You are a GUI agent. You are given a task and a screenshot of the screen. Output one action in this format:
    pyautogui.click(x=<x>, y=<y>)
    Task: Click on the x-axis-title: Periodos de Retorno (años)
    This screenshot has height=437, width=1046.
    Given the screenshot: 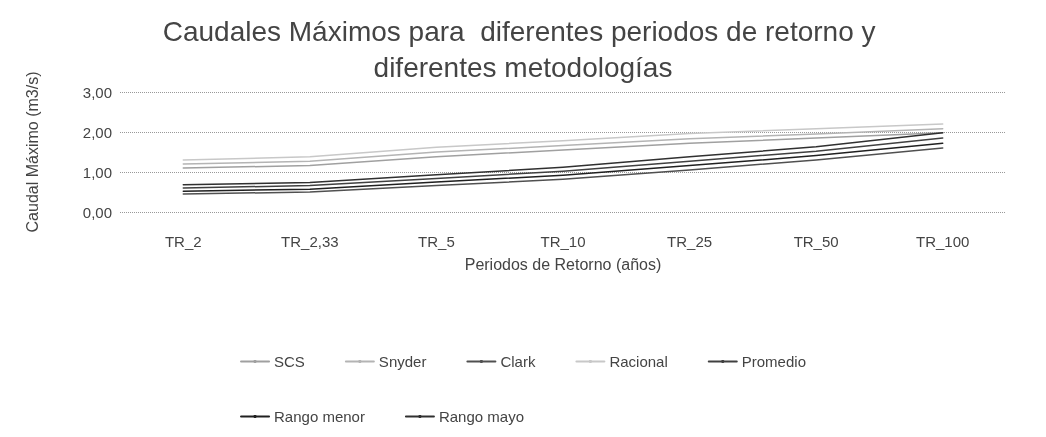 What is the action you would take?
    pyautogui.click(x=563, y=264)
    